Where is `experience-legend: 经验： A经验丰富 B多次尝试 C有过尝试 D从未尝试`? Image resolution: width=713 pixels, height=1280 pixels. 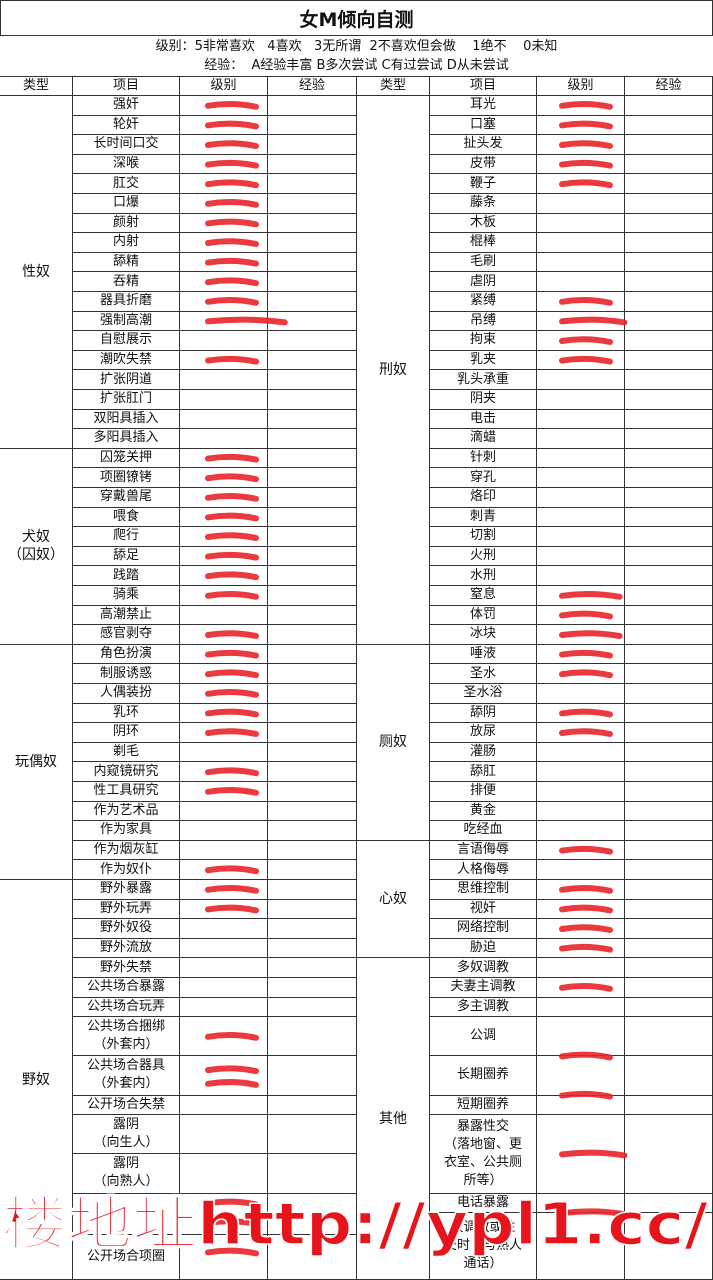 experience-legend: 经验： A经验丰富 B多次尝试 C有过尝试 D从未尝试 is located at coordinates (356, 65).